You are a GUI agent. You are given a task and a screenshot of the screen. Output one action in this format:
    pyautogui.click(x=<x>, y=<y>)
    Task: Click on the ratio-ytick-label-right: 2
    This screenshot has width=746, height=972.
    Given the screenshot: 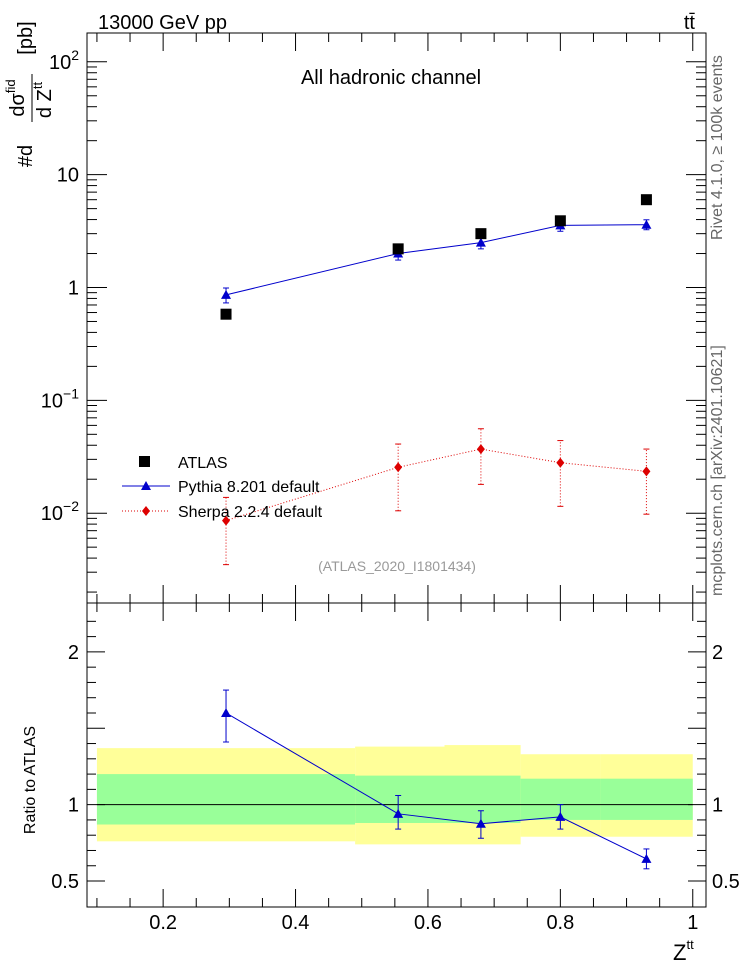 What is the action you would take?
    pyautogui.click(x=717, y=653)
    